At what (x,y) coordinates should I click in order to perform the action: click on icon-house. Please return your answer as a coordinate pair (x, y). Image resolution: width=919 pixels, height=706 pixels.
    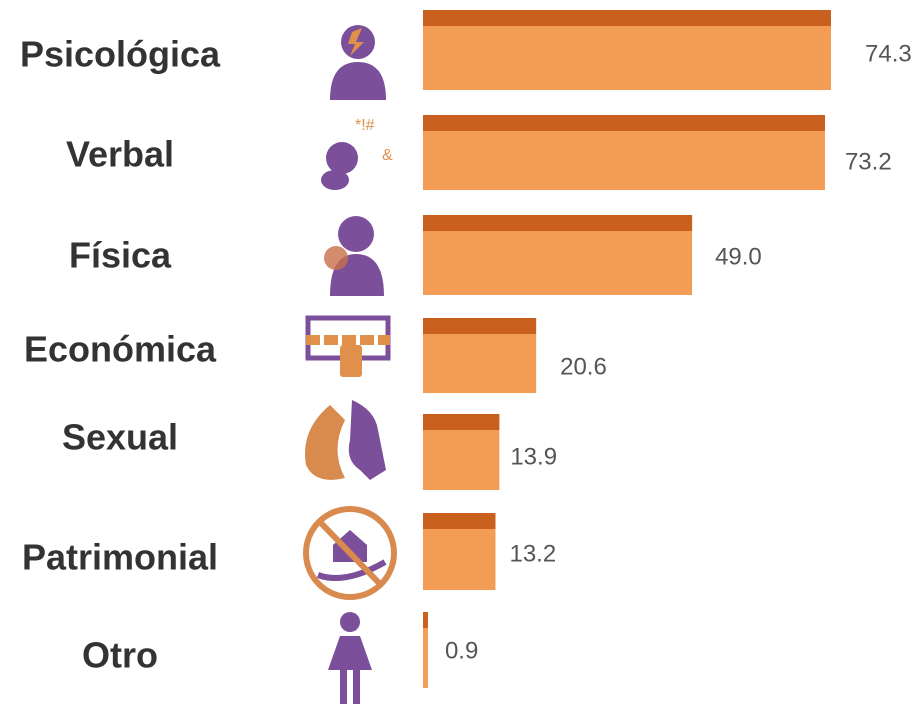
    Looking at the image, I should click on (350, 546).